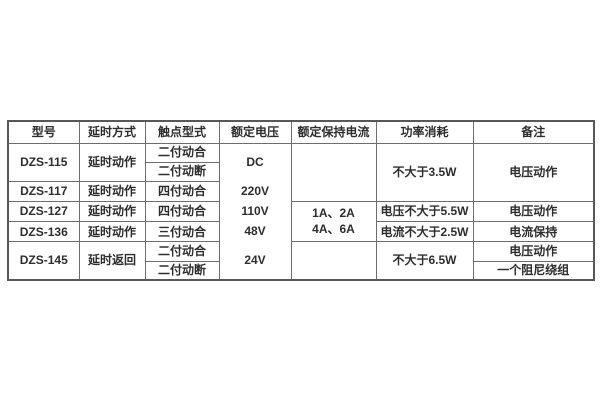 The image size is (600, 400). I want to click on row-dzs-136: DZS-136 延时动作 三付动合 电流不大于2.5W 电流保持, so click(301, 232).